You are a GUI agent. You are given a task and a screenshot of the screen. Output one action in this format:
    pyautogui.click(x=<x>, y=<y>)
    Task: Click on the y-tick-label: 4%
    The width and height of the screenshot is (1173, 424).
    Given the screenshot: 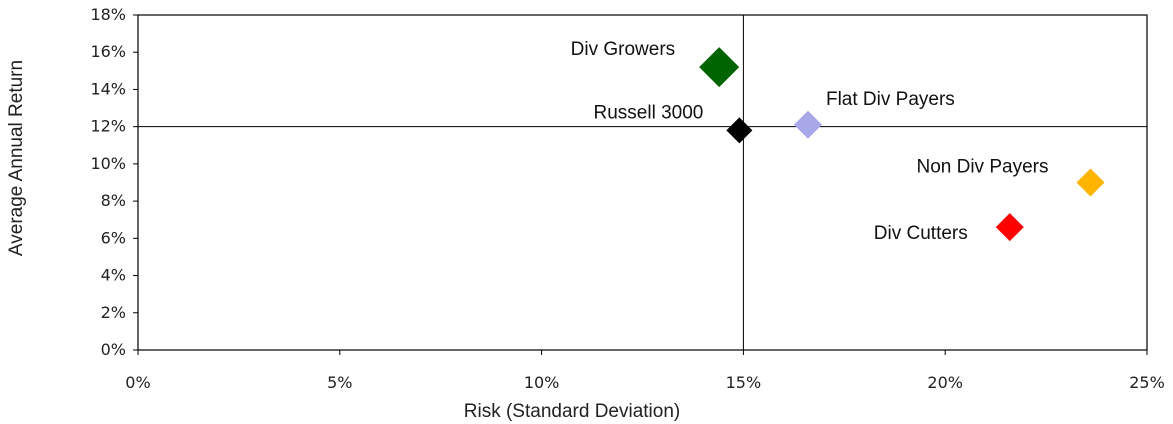 What is the action you would take?
    pyautogui.click(x=113, y=275)
    